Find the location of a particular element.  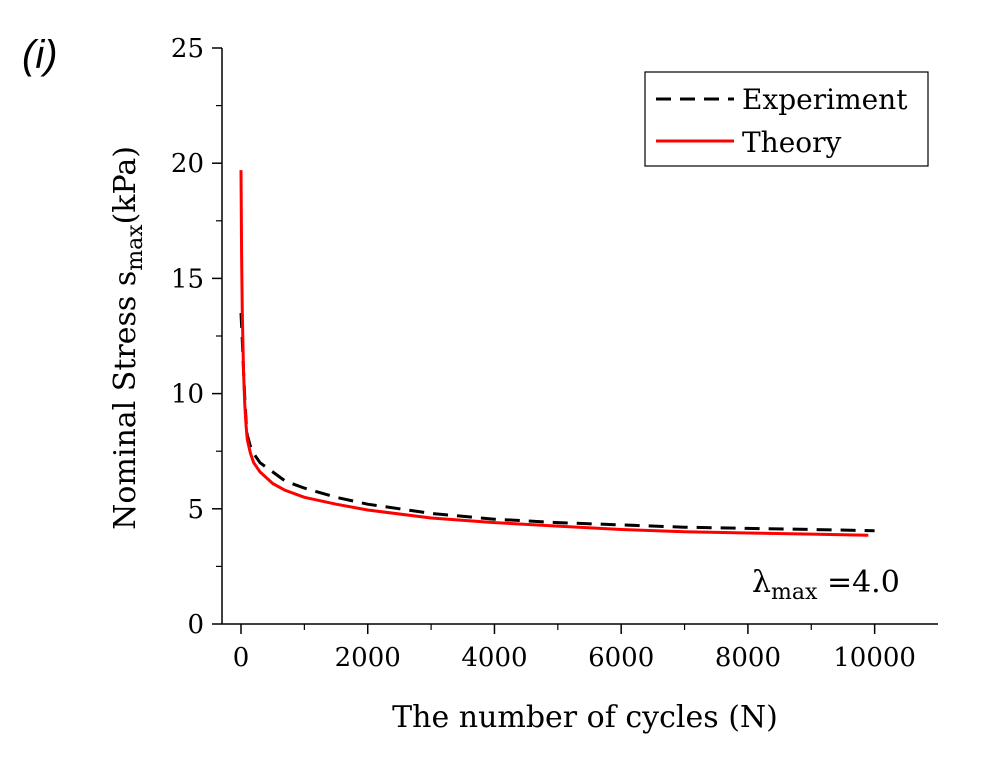

y-axis-label-subscript: max is located at coordinates (135, 247).